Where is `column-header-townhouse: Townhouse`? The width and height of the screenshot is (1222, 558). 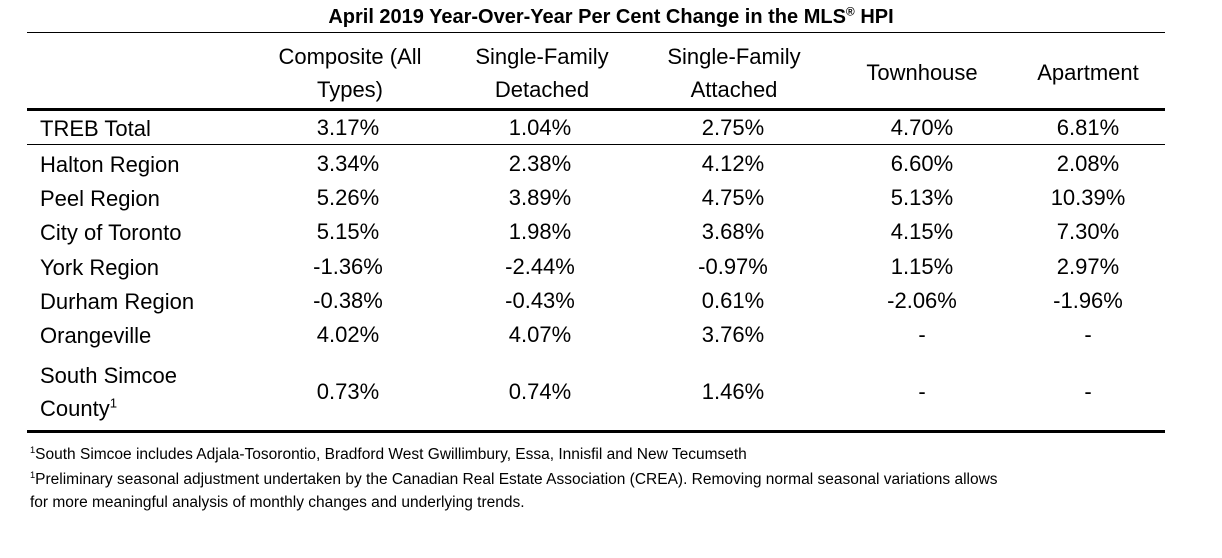
column-header-townhouse: Townhouse is located at coordinates (922, 72).